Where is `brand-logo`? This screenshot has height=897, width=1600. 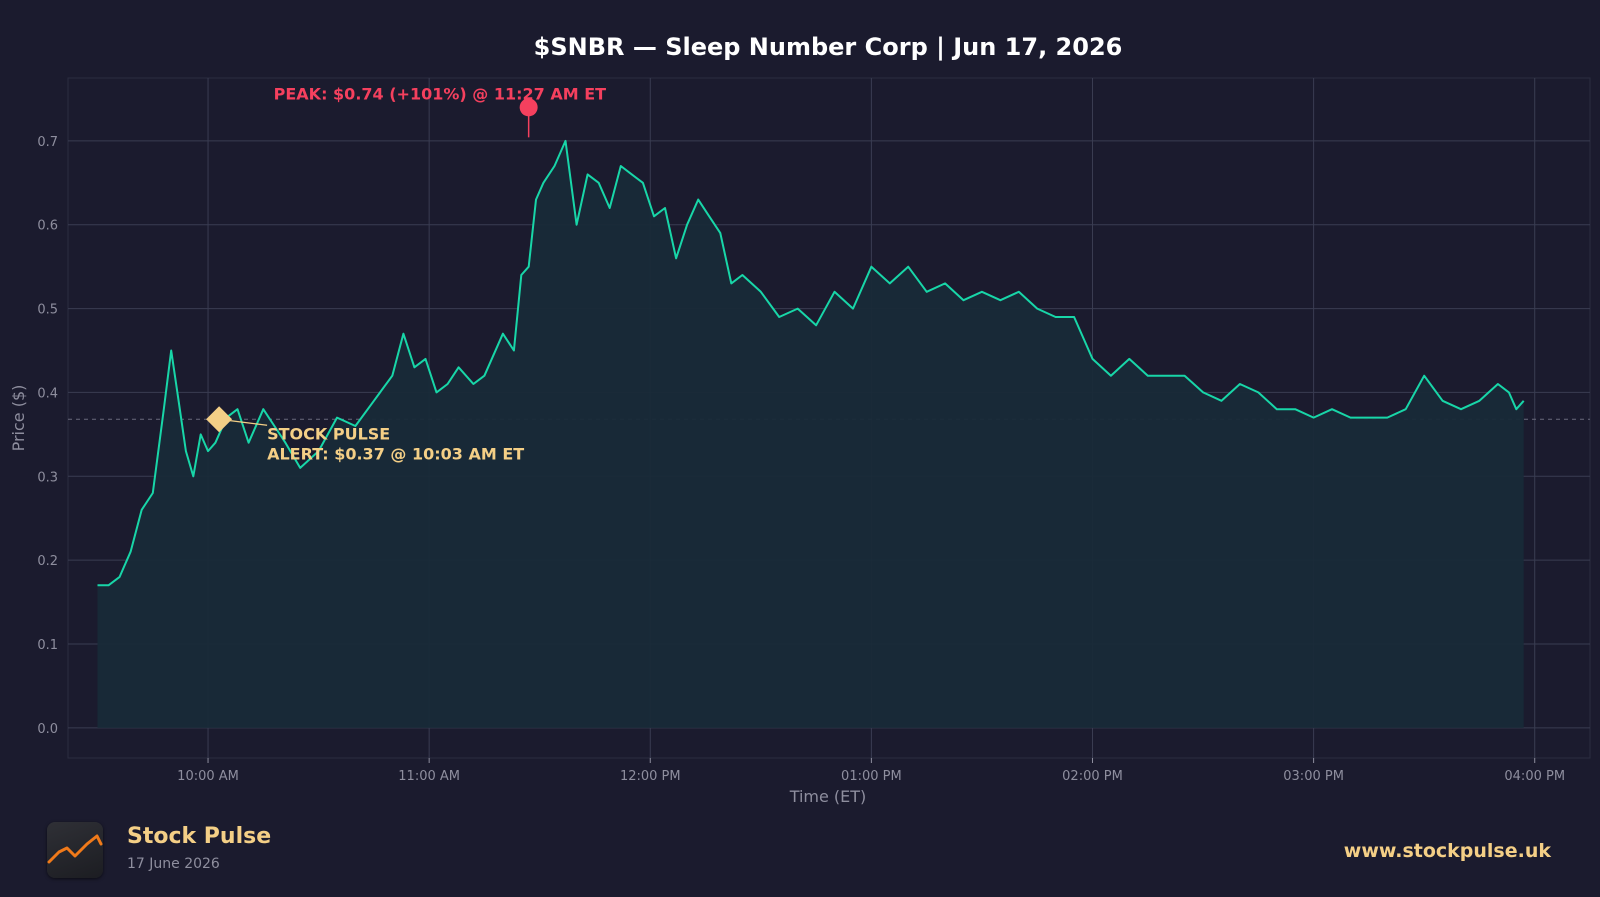 brand-logo is located at coordinates (75, 850).